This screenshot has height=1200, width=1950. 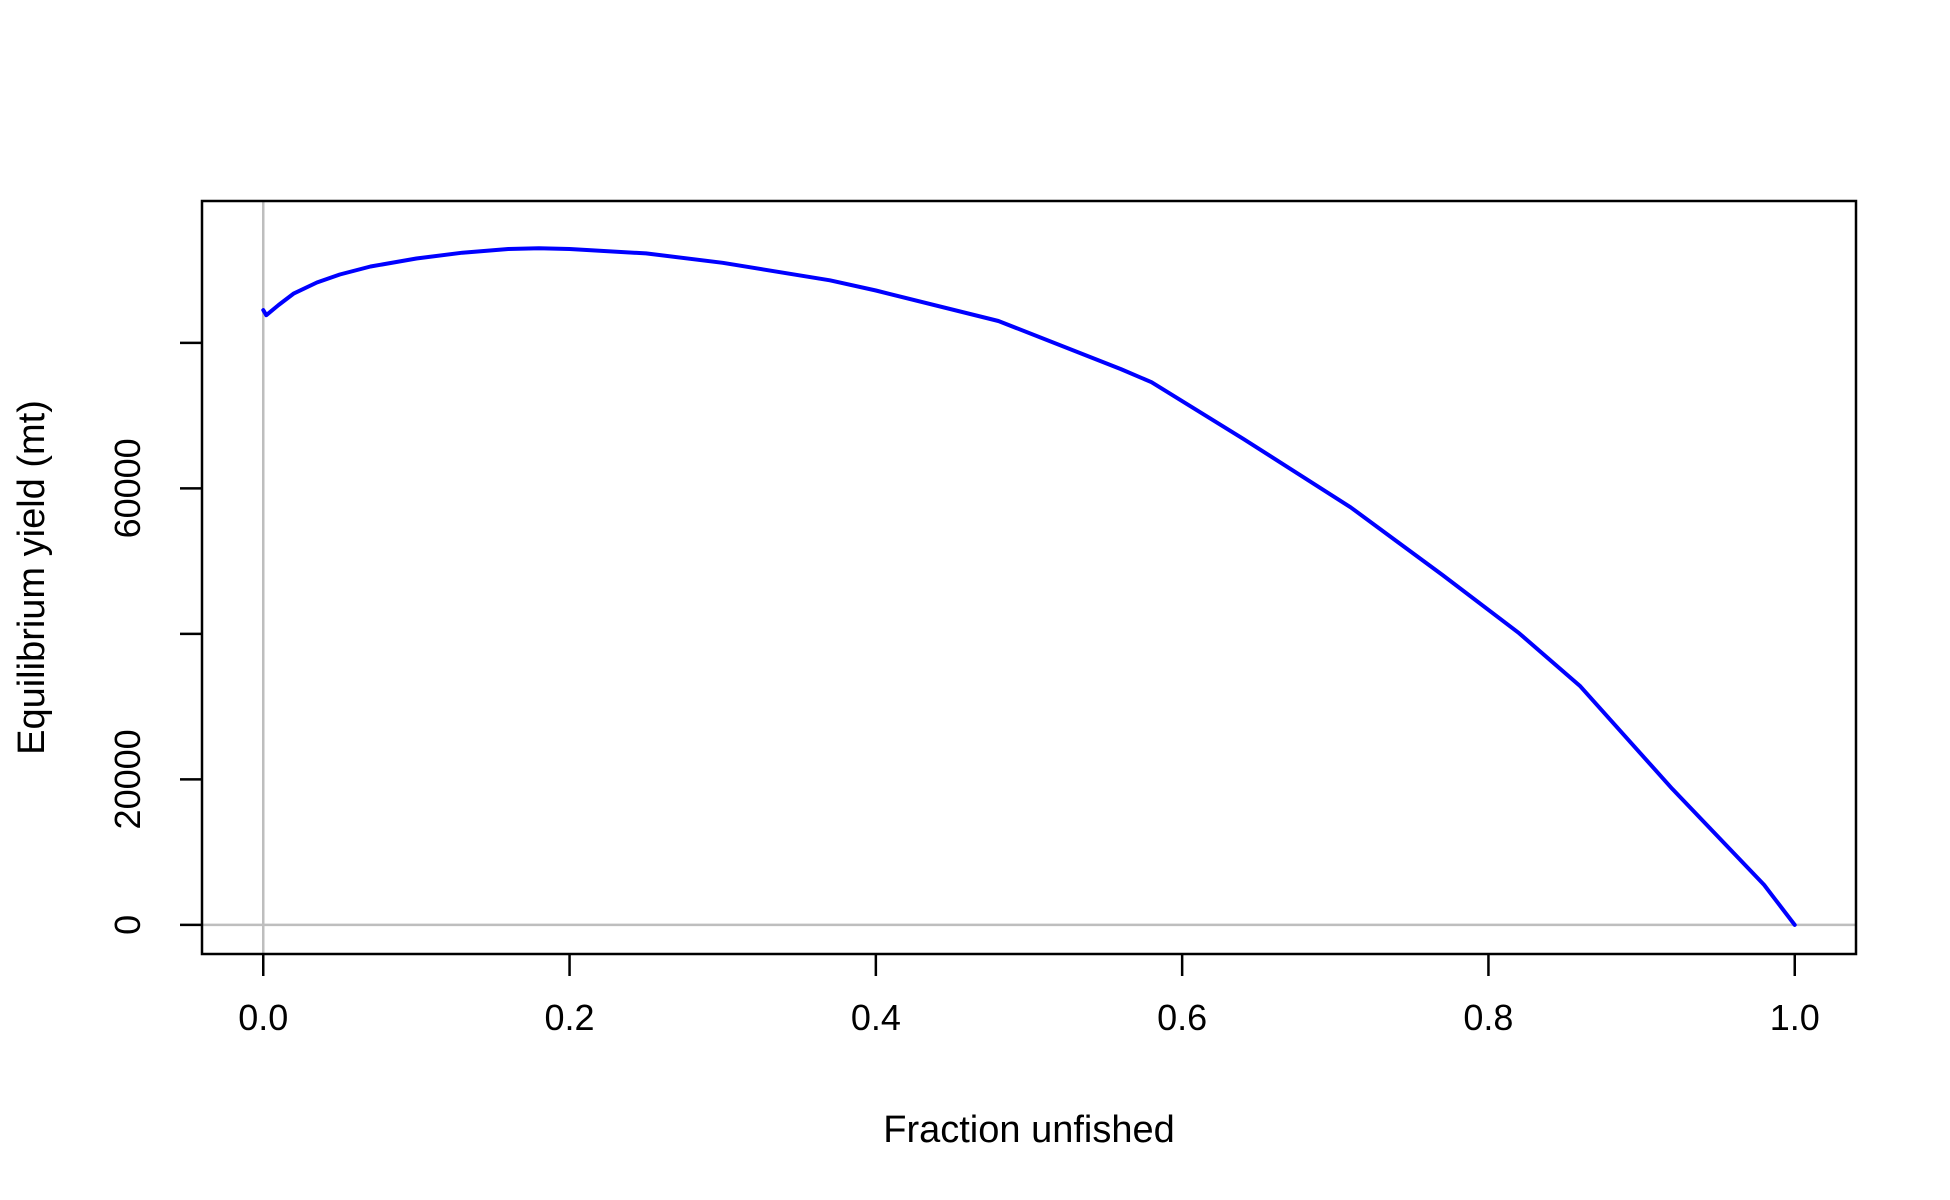 I want to click on x-axis-title: Fraction unfished, so click(x=1029, y=1130).